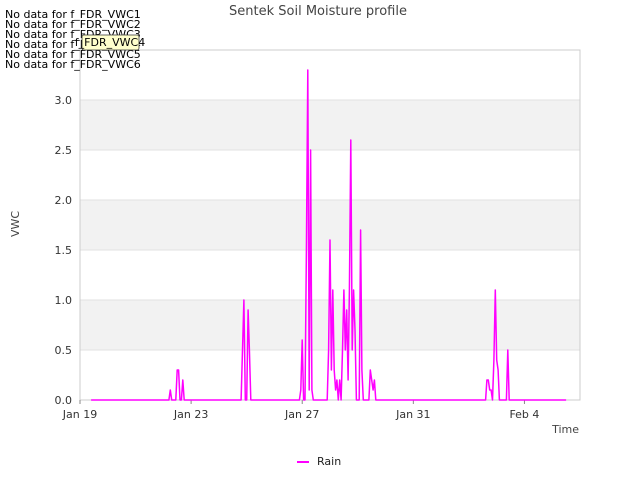 This screenshot has height=480, width=640. I want to click on x-axis-ticks: Jan 19 Jan 23 Jan 27 Jan 31 Feb 4, so click(300, 410).